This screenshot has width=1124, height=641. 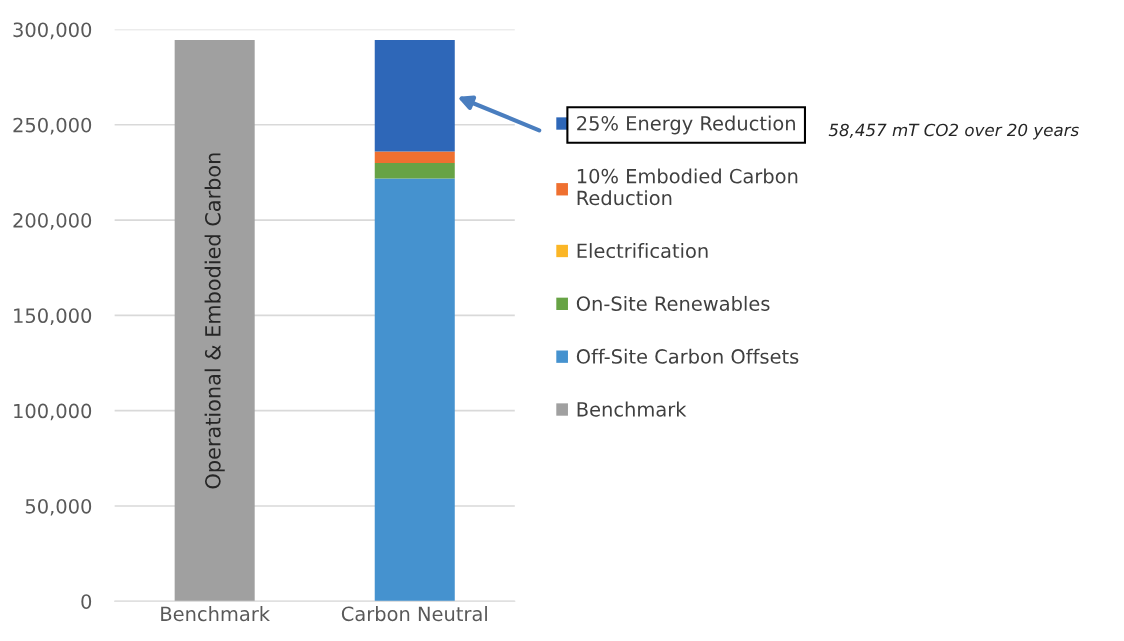 I want to click on legend-label: 25% Energy Reduction, so click(x=686, y=125).